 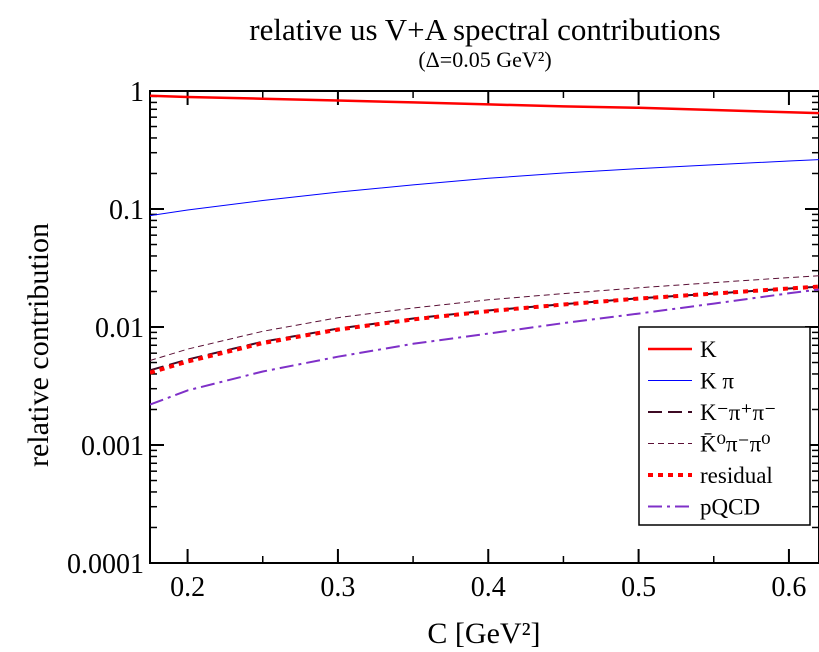 What do you see at coordinates (788, 587) in the screenshot?
I see `x-tick-label: 0.6` at bounding box center [788, 587].